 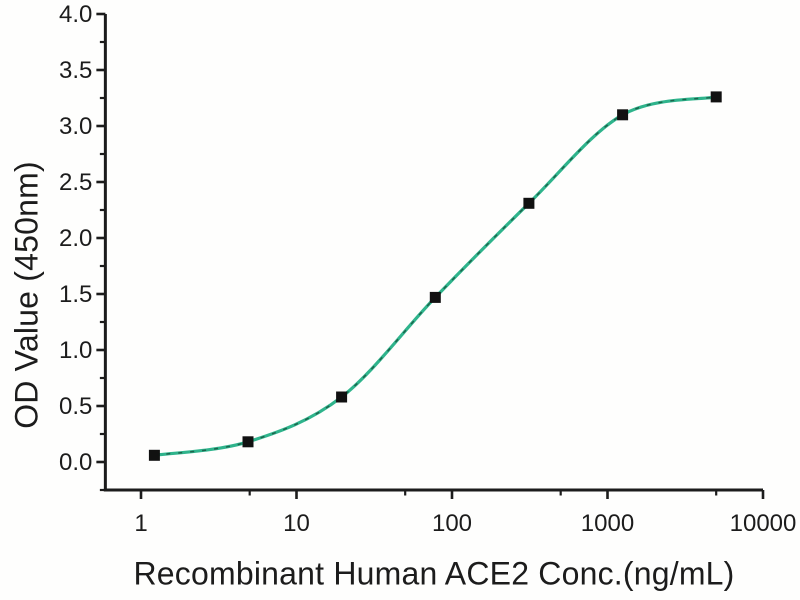 What do you see at coordinates (607, 523) in the screenshot?
I see `x-tick-label: 1000` at bounding box center [607, 523].